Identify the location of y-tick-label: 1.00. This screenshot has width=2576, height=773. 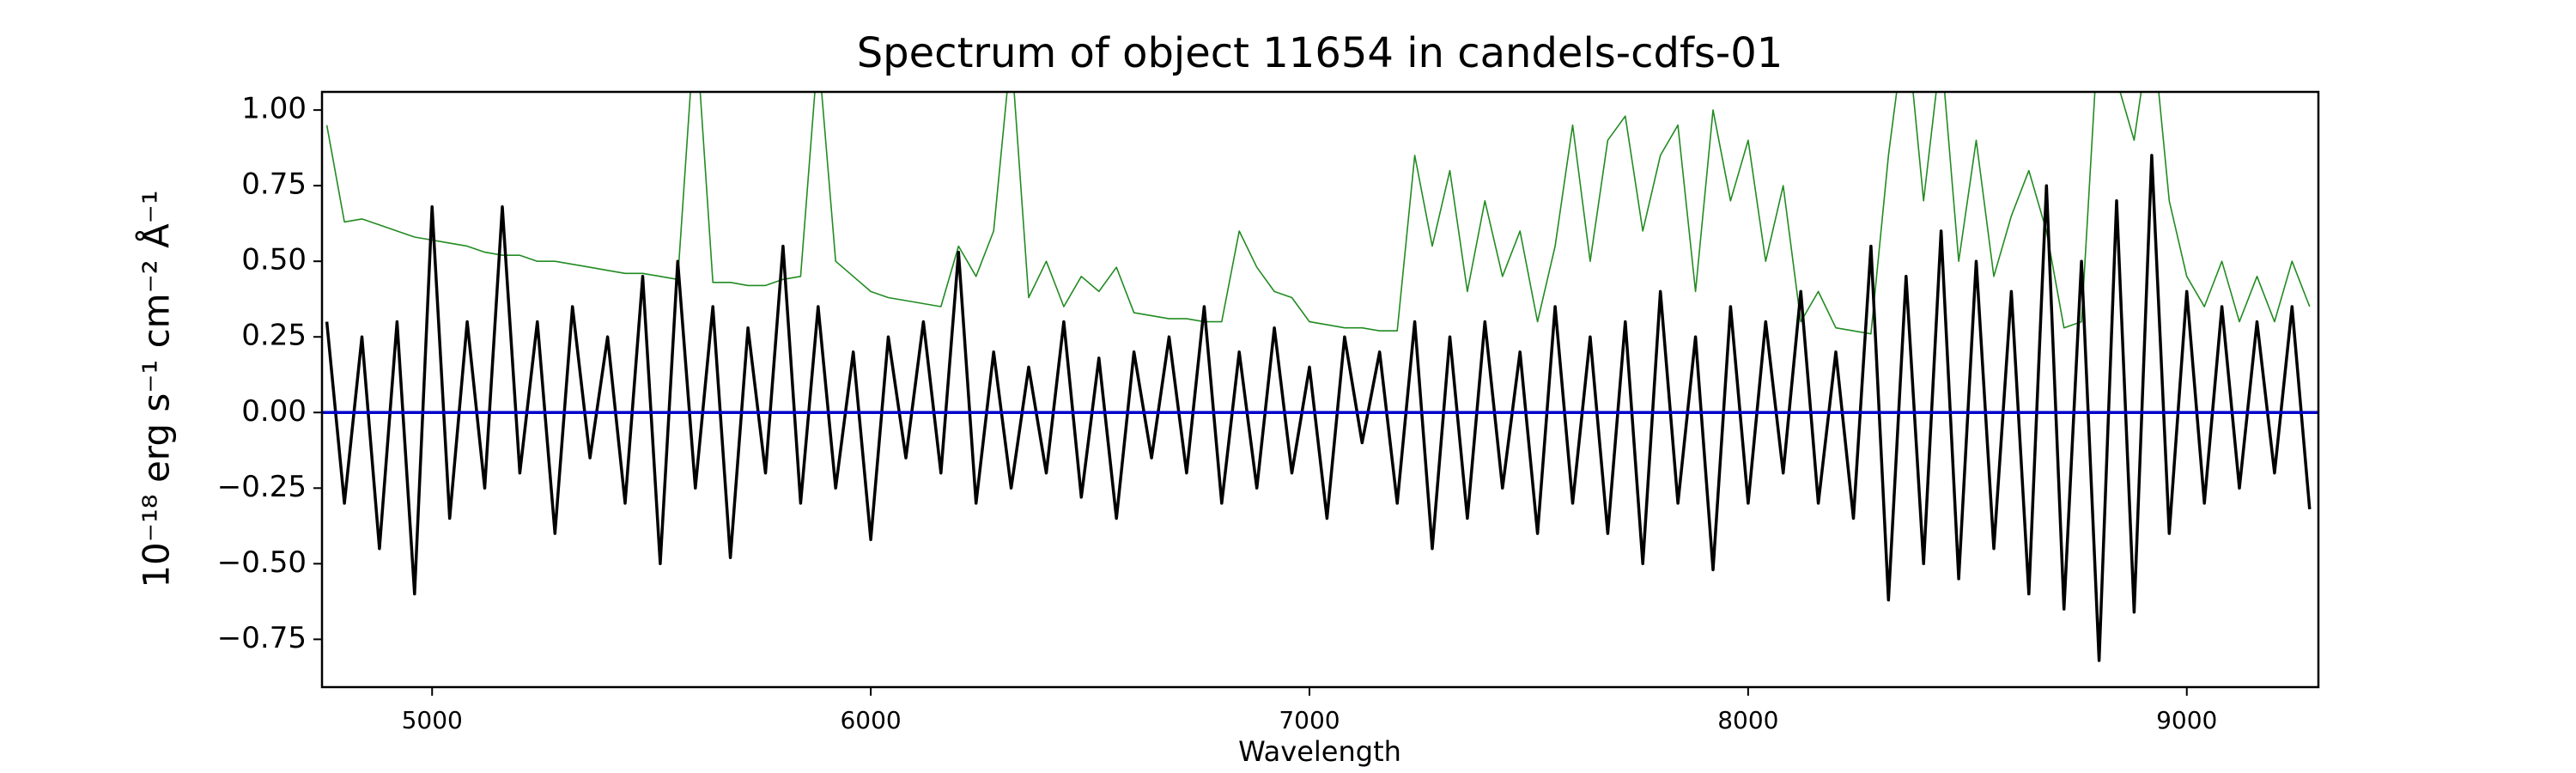
(274, 109).